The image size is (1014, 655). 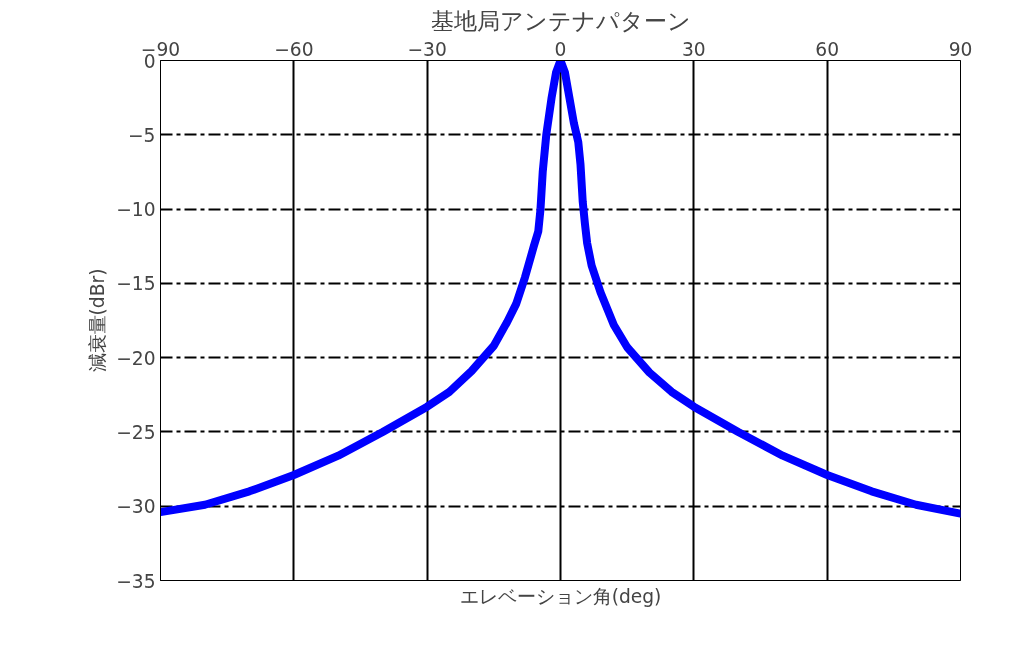 What do you see at coordinates (136, 284) in the screenshot?
I see `y-tick-label: −15` at bounding box center [136, 284].